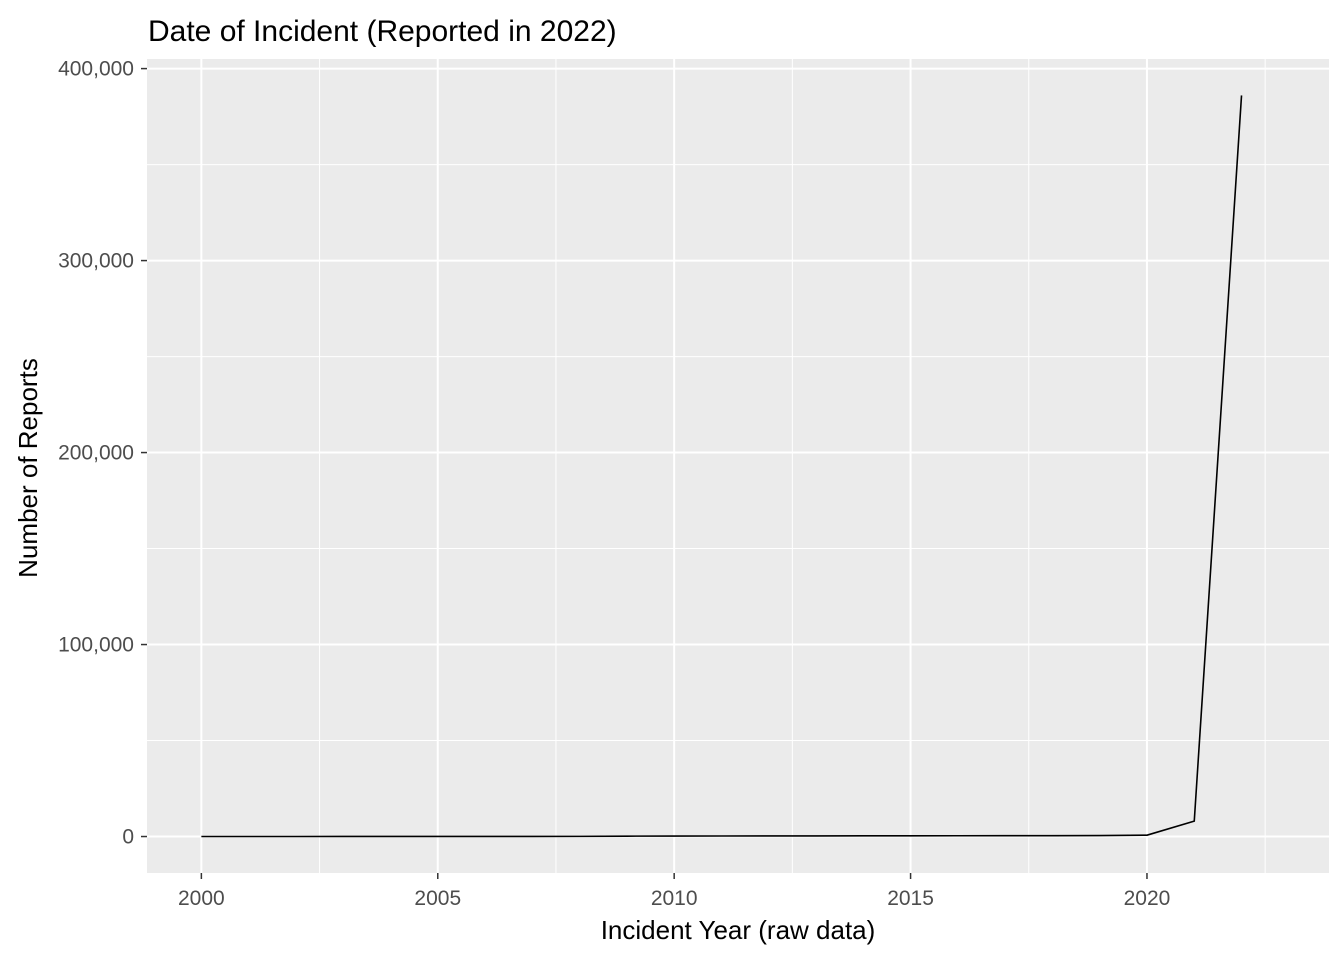 The width and height of the screenshot is (1344, 960). Describe the element at coordinates (382, 31) in the screenshot. I see `chart-title: Date of Incident (Reported in 2022)` at that location.